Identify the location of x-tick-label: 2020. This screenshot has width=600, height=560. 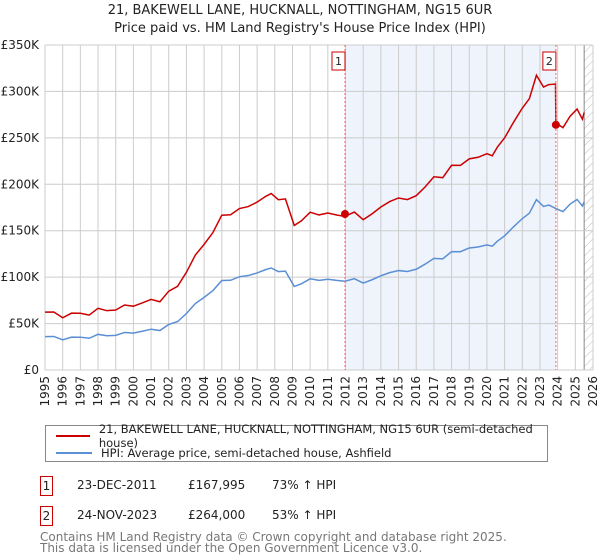
(487, 391).